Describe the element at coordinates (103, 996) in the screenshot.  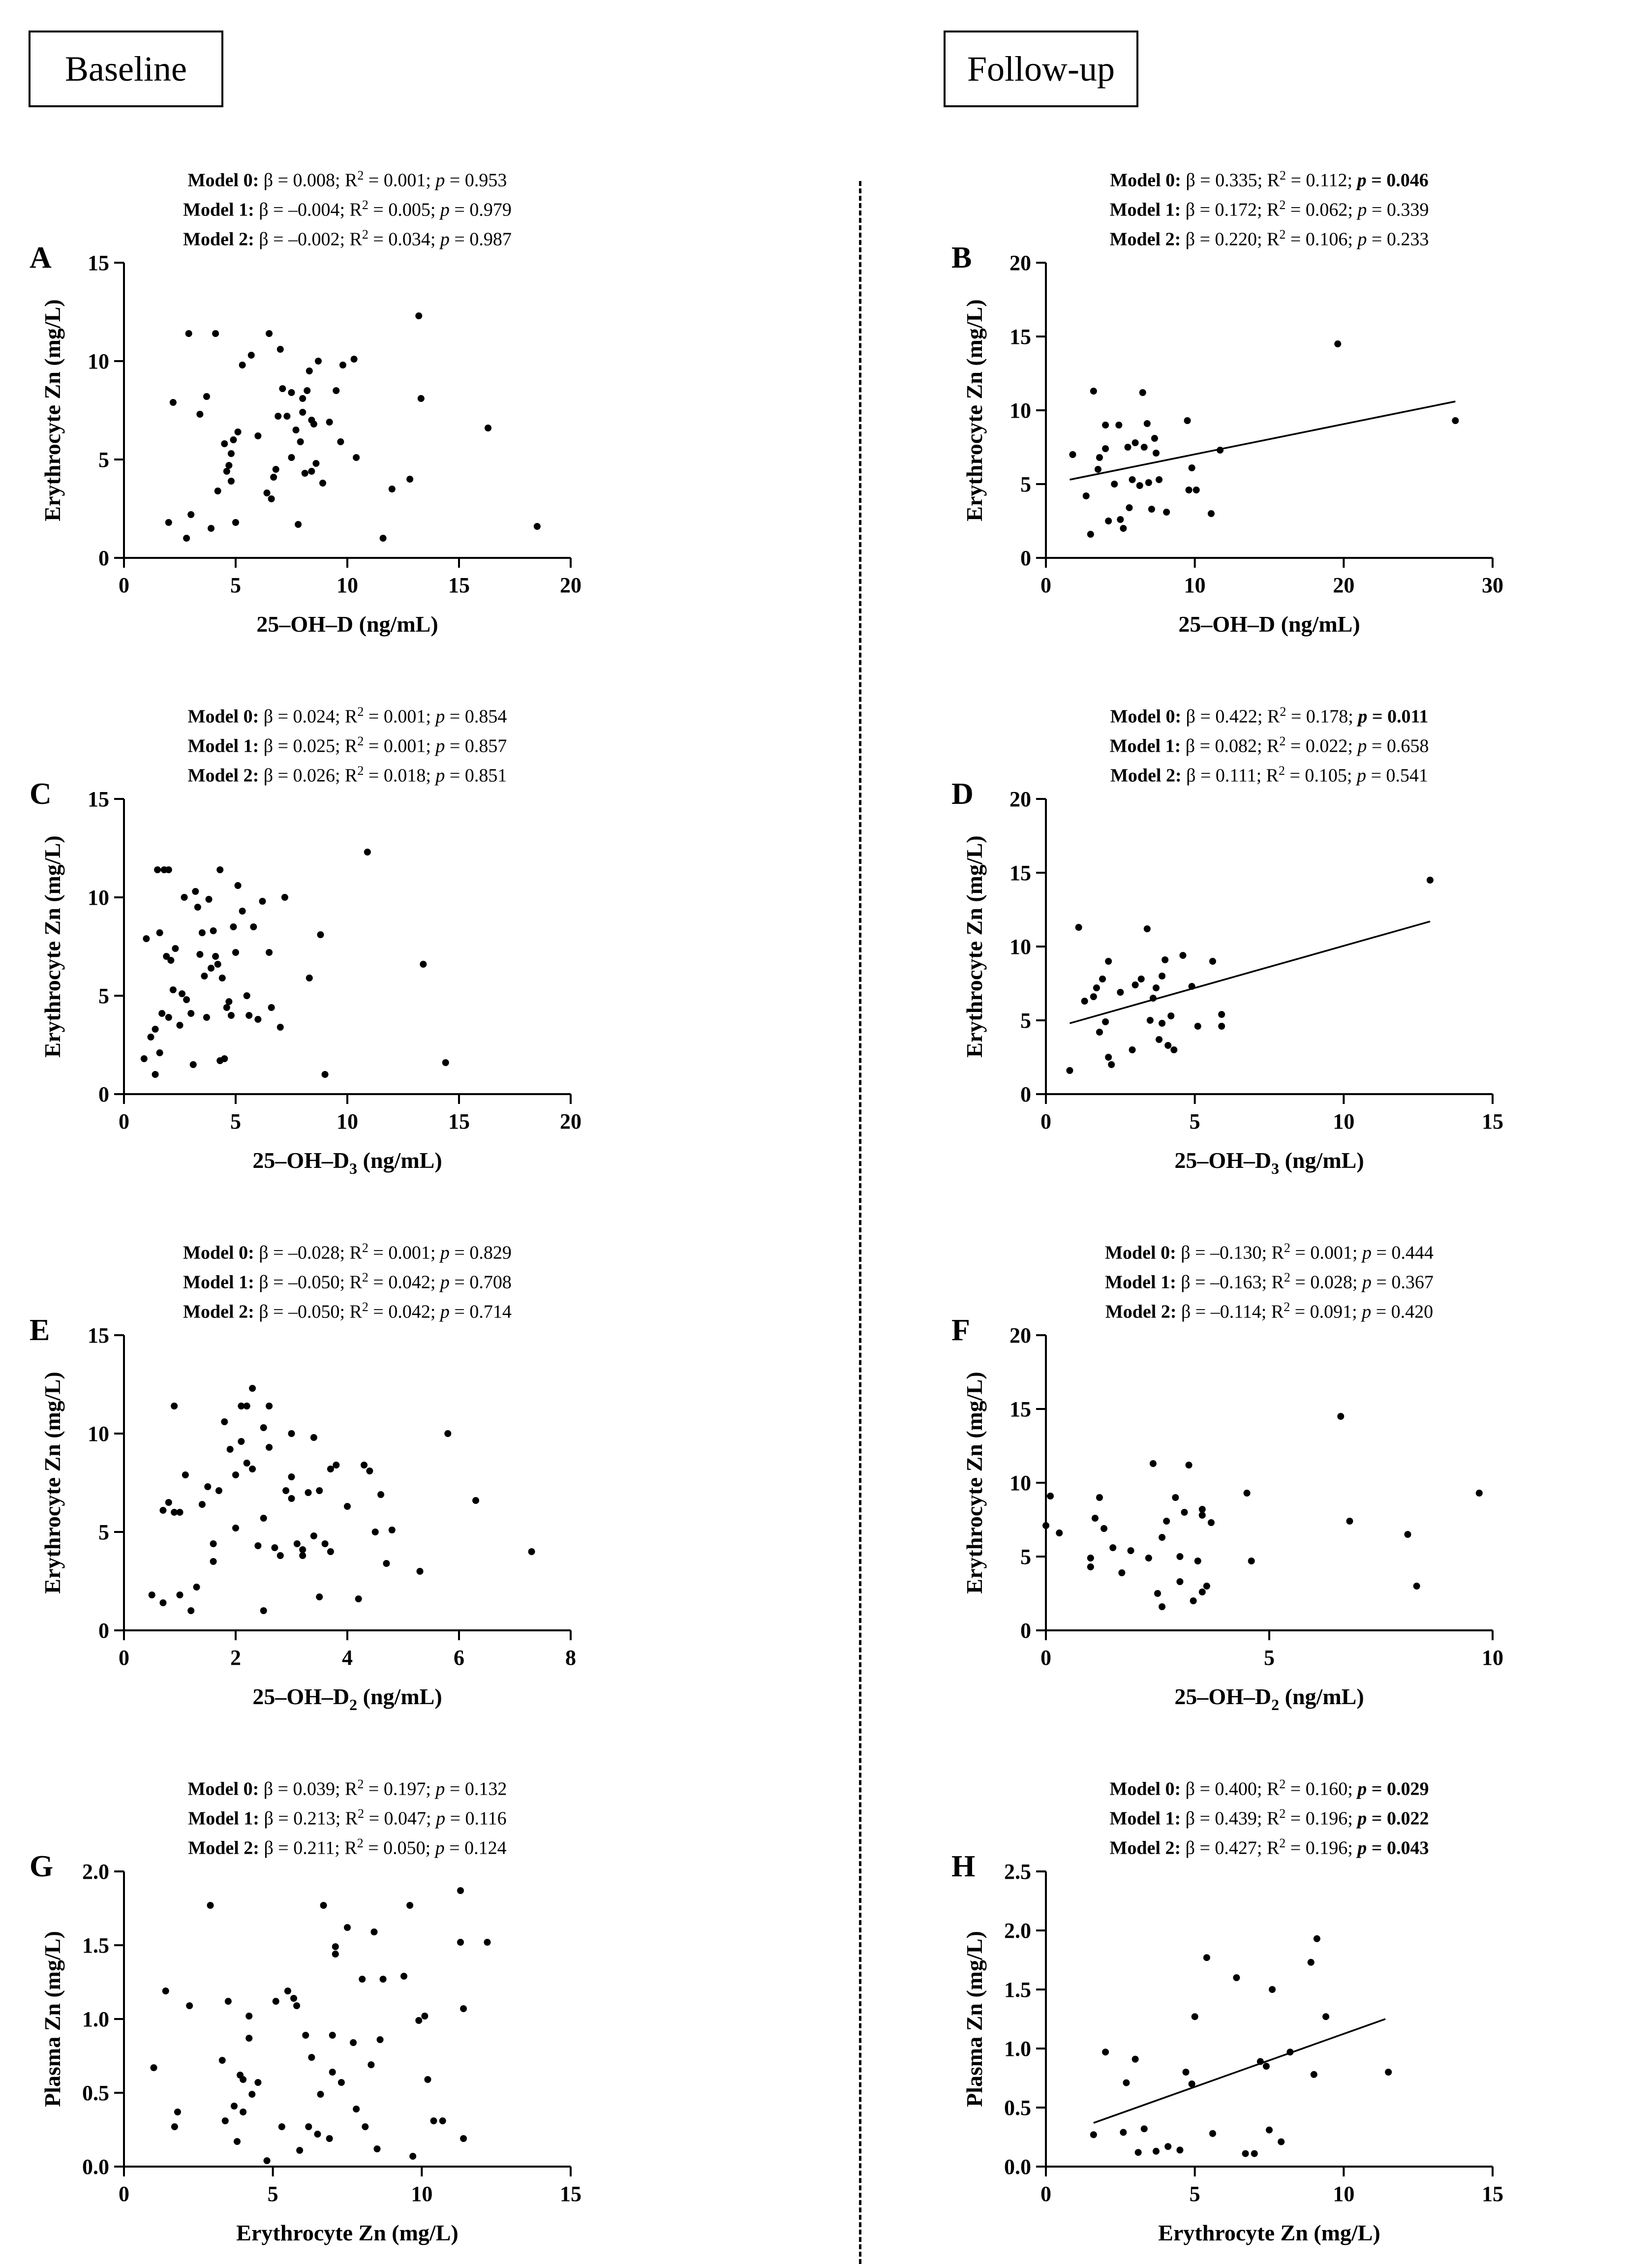
I see `y-tick-label-C: 5` at that location.